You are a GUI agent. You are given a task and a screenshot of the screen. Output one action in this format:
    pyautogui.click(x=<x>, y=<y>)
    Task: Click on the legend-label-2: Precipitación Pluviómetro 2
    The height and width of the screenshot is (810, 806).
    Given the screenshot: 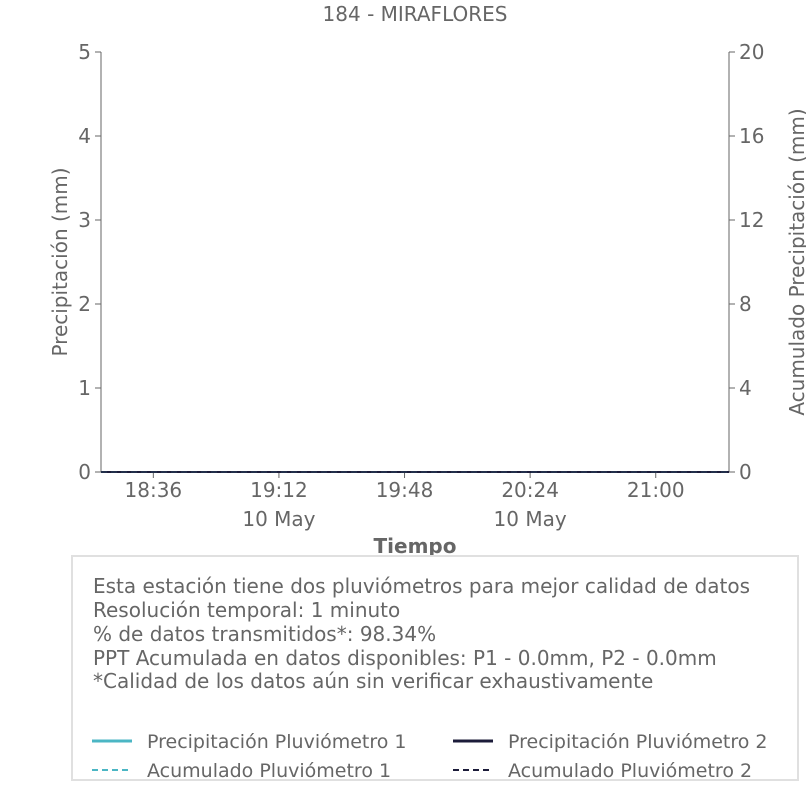 What is the action you would take?
    pyautogui.click(x=638, y=742)
    